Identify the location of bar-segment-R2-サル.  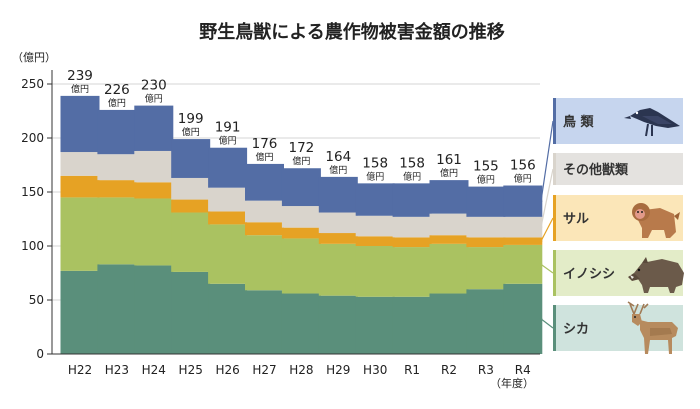
(449, 239).